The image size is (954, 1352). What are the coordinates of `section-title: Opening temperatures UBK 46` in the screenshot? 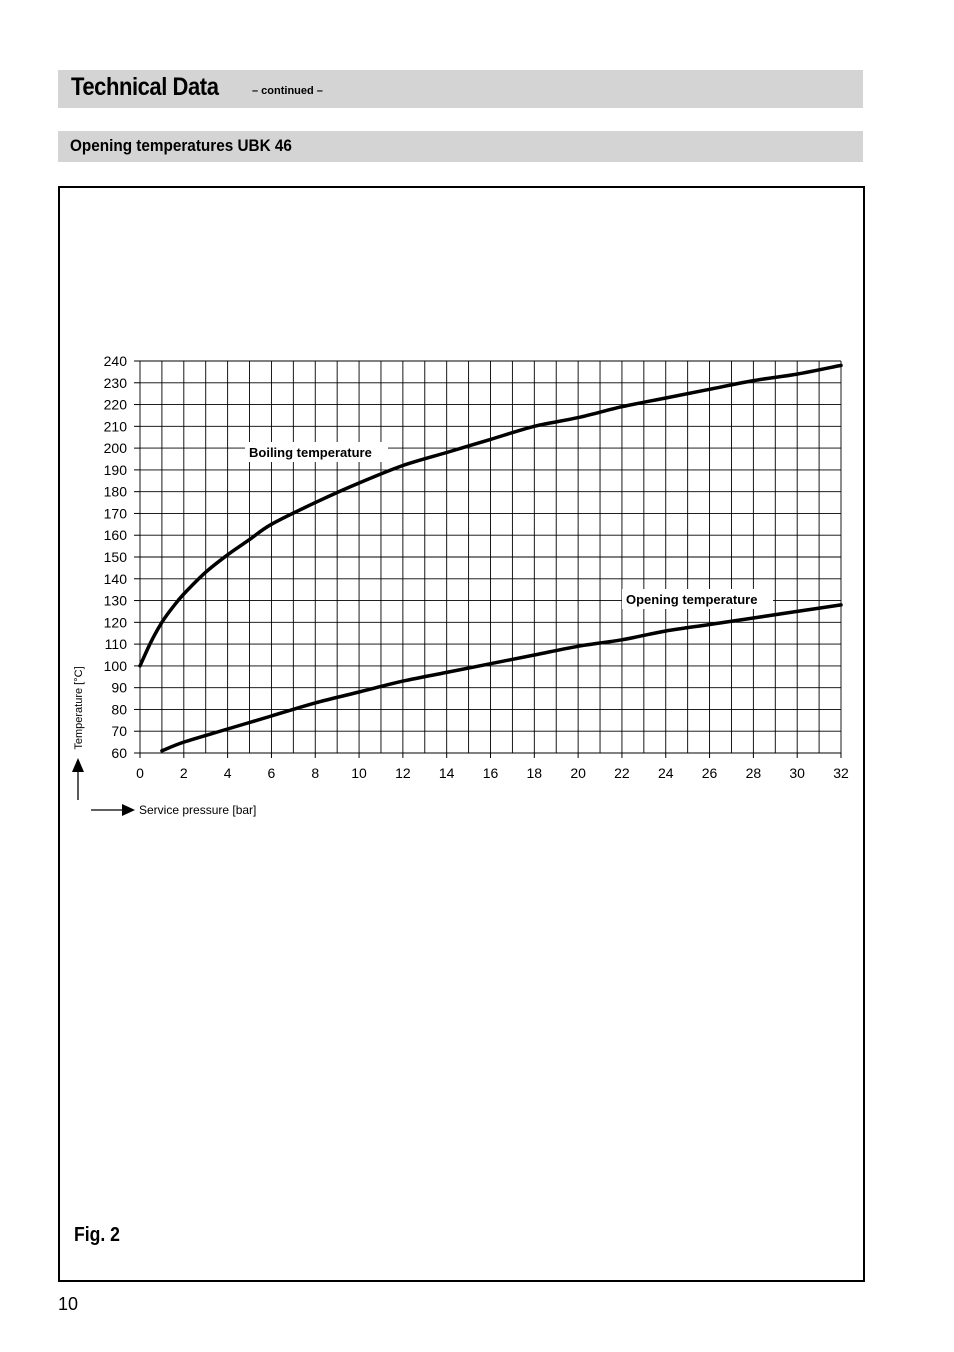 It's located at (181, 145).